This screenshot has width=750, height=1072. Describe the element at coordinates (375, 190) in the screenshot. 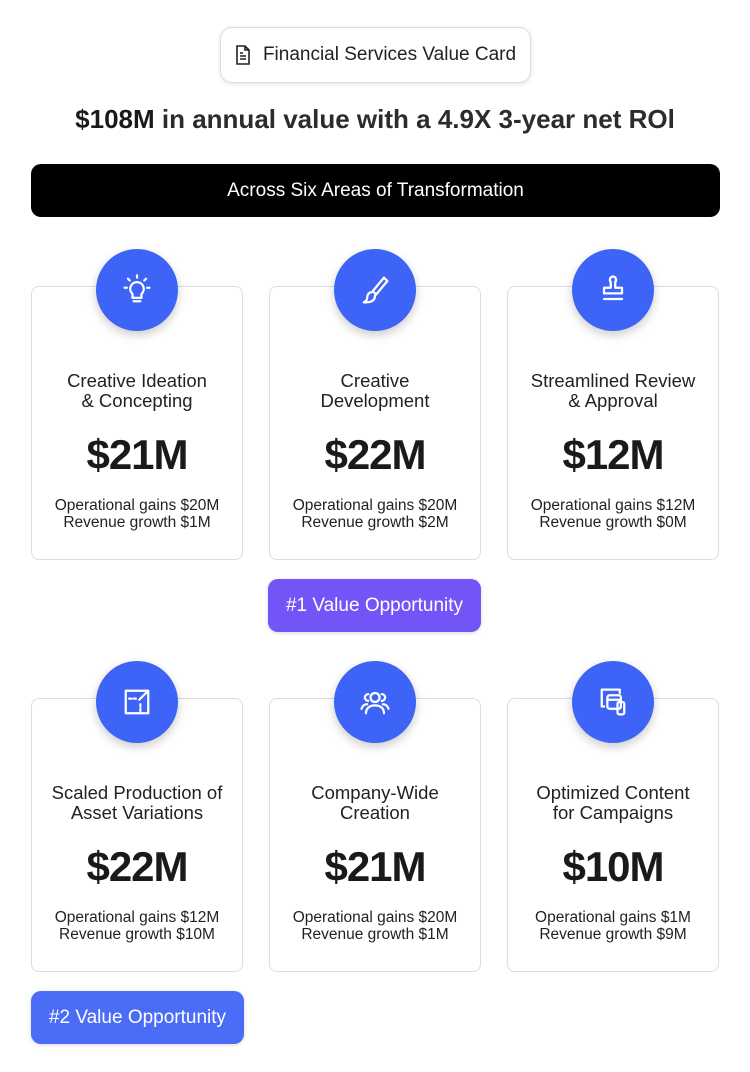

I see `section-banner: Across Six Areas of Transformation` at that location.